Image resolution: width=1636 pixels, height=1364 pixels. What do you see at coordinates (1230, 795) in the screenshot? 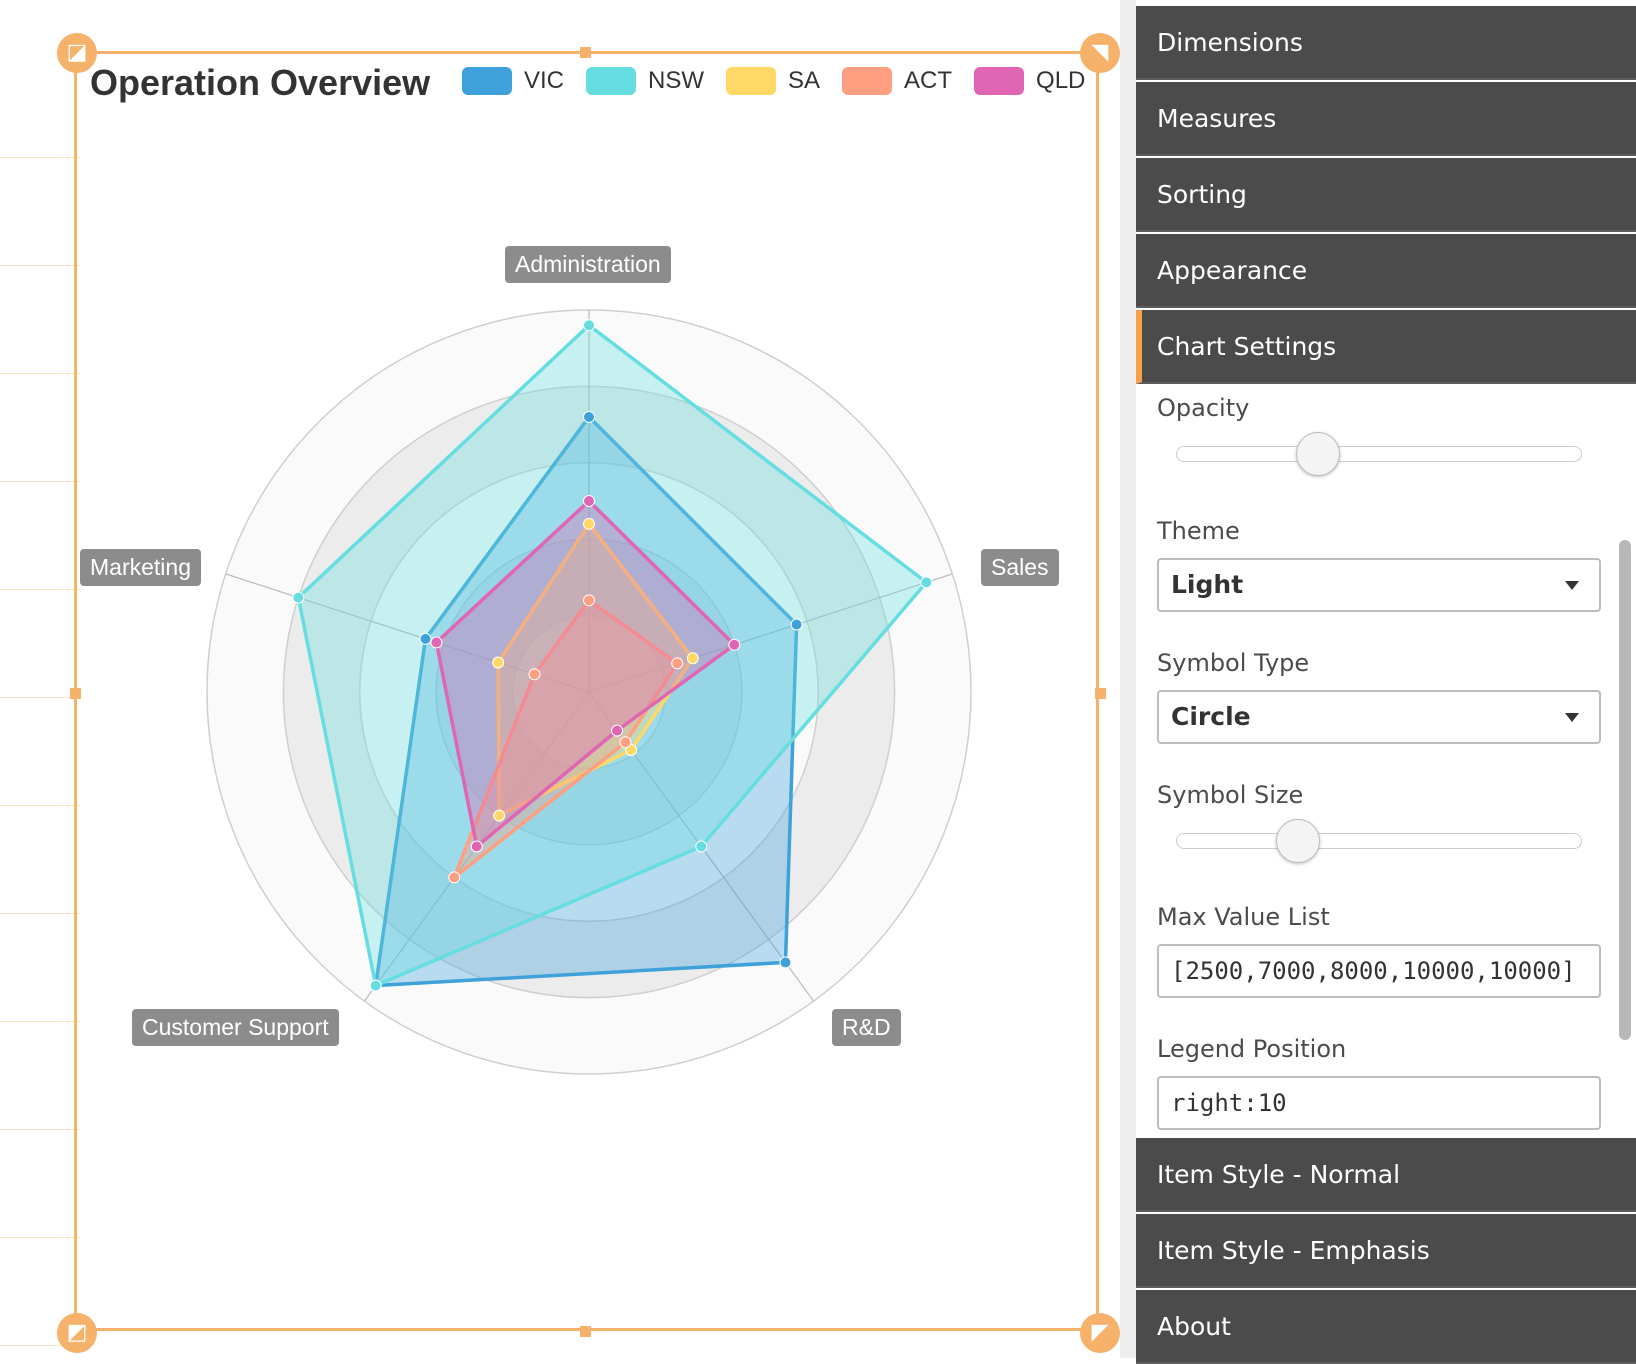
I see `symbol-size-label: Symbol Size` at bounding box center [1230, 795].